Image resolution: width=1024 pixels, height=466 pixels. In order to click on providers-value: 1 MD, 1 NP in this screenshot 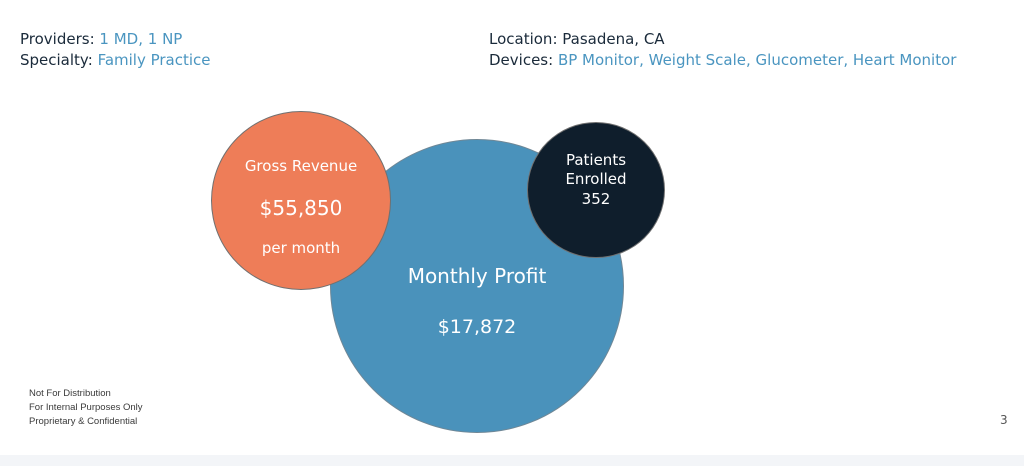, I will do `click(141, 39)`.